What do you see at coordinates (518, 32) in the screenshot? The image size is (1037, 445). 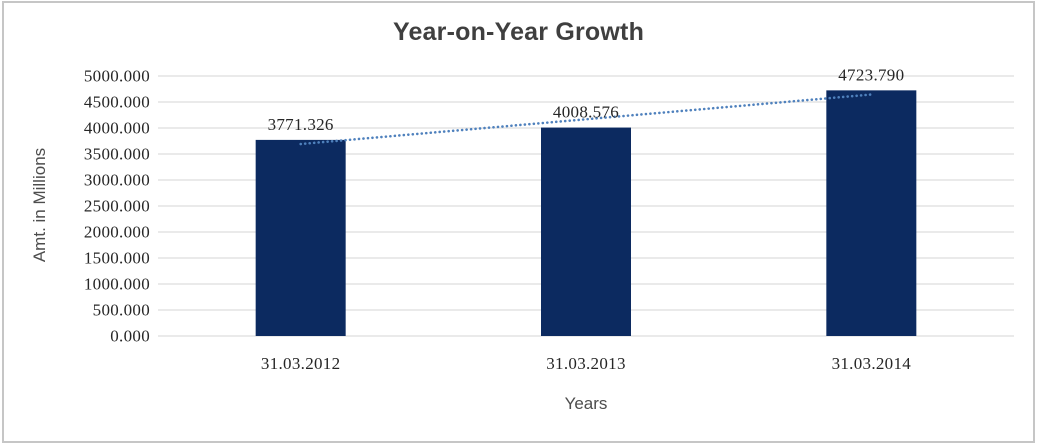 I see `chart-title: Year-on-Year Growth` at bounding box center [518, 32].